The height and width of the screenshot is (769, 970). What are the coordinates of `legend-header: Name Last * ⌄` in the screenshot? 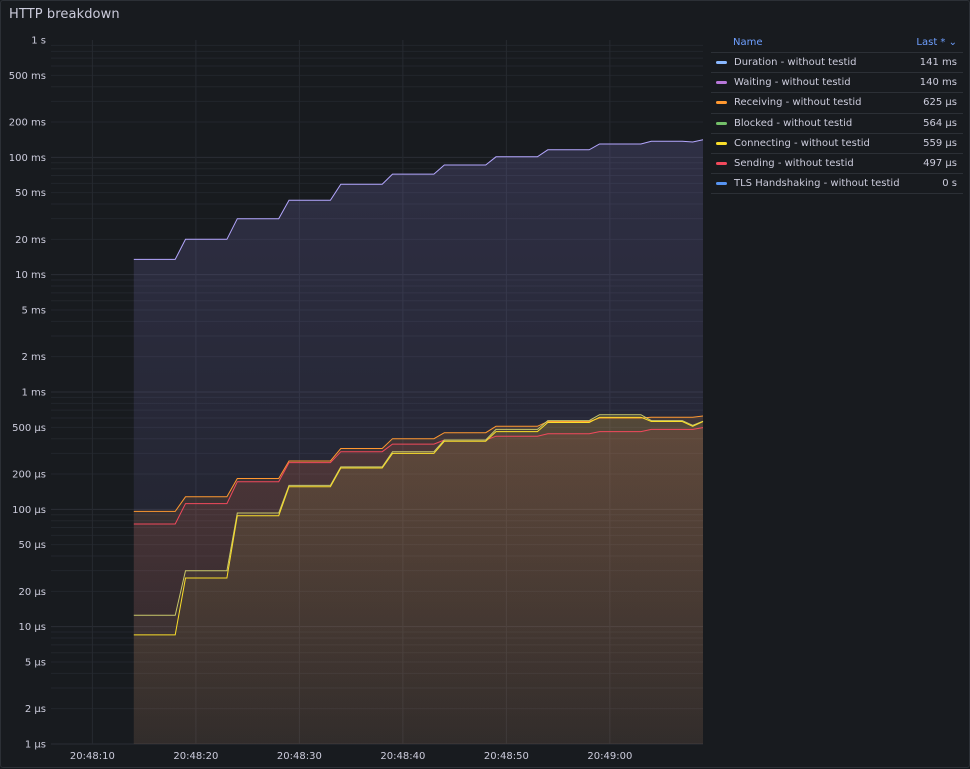 It's located at (837, 43).